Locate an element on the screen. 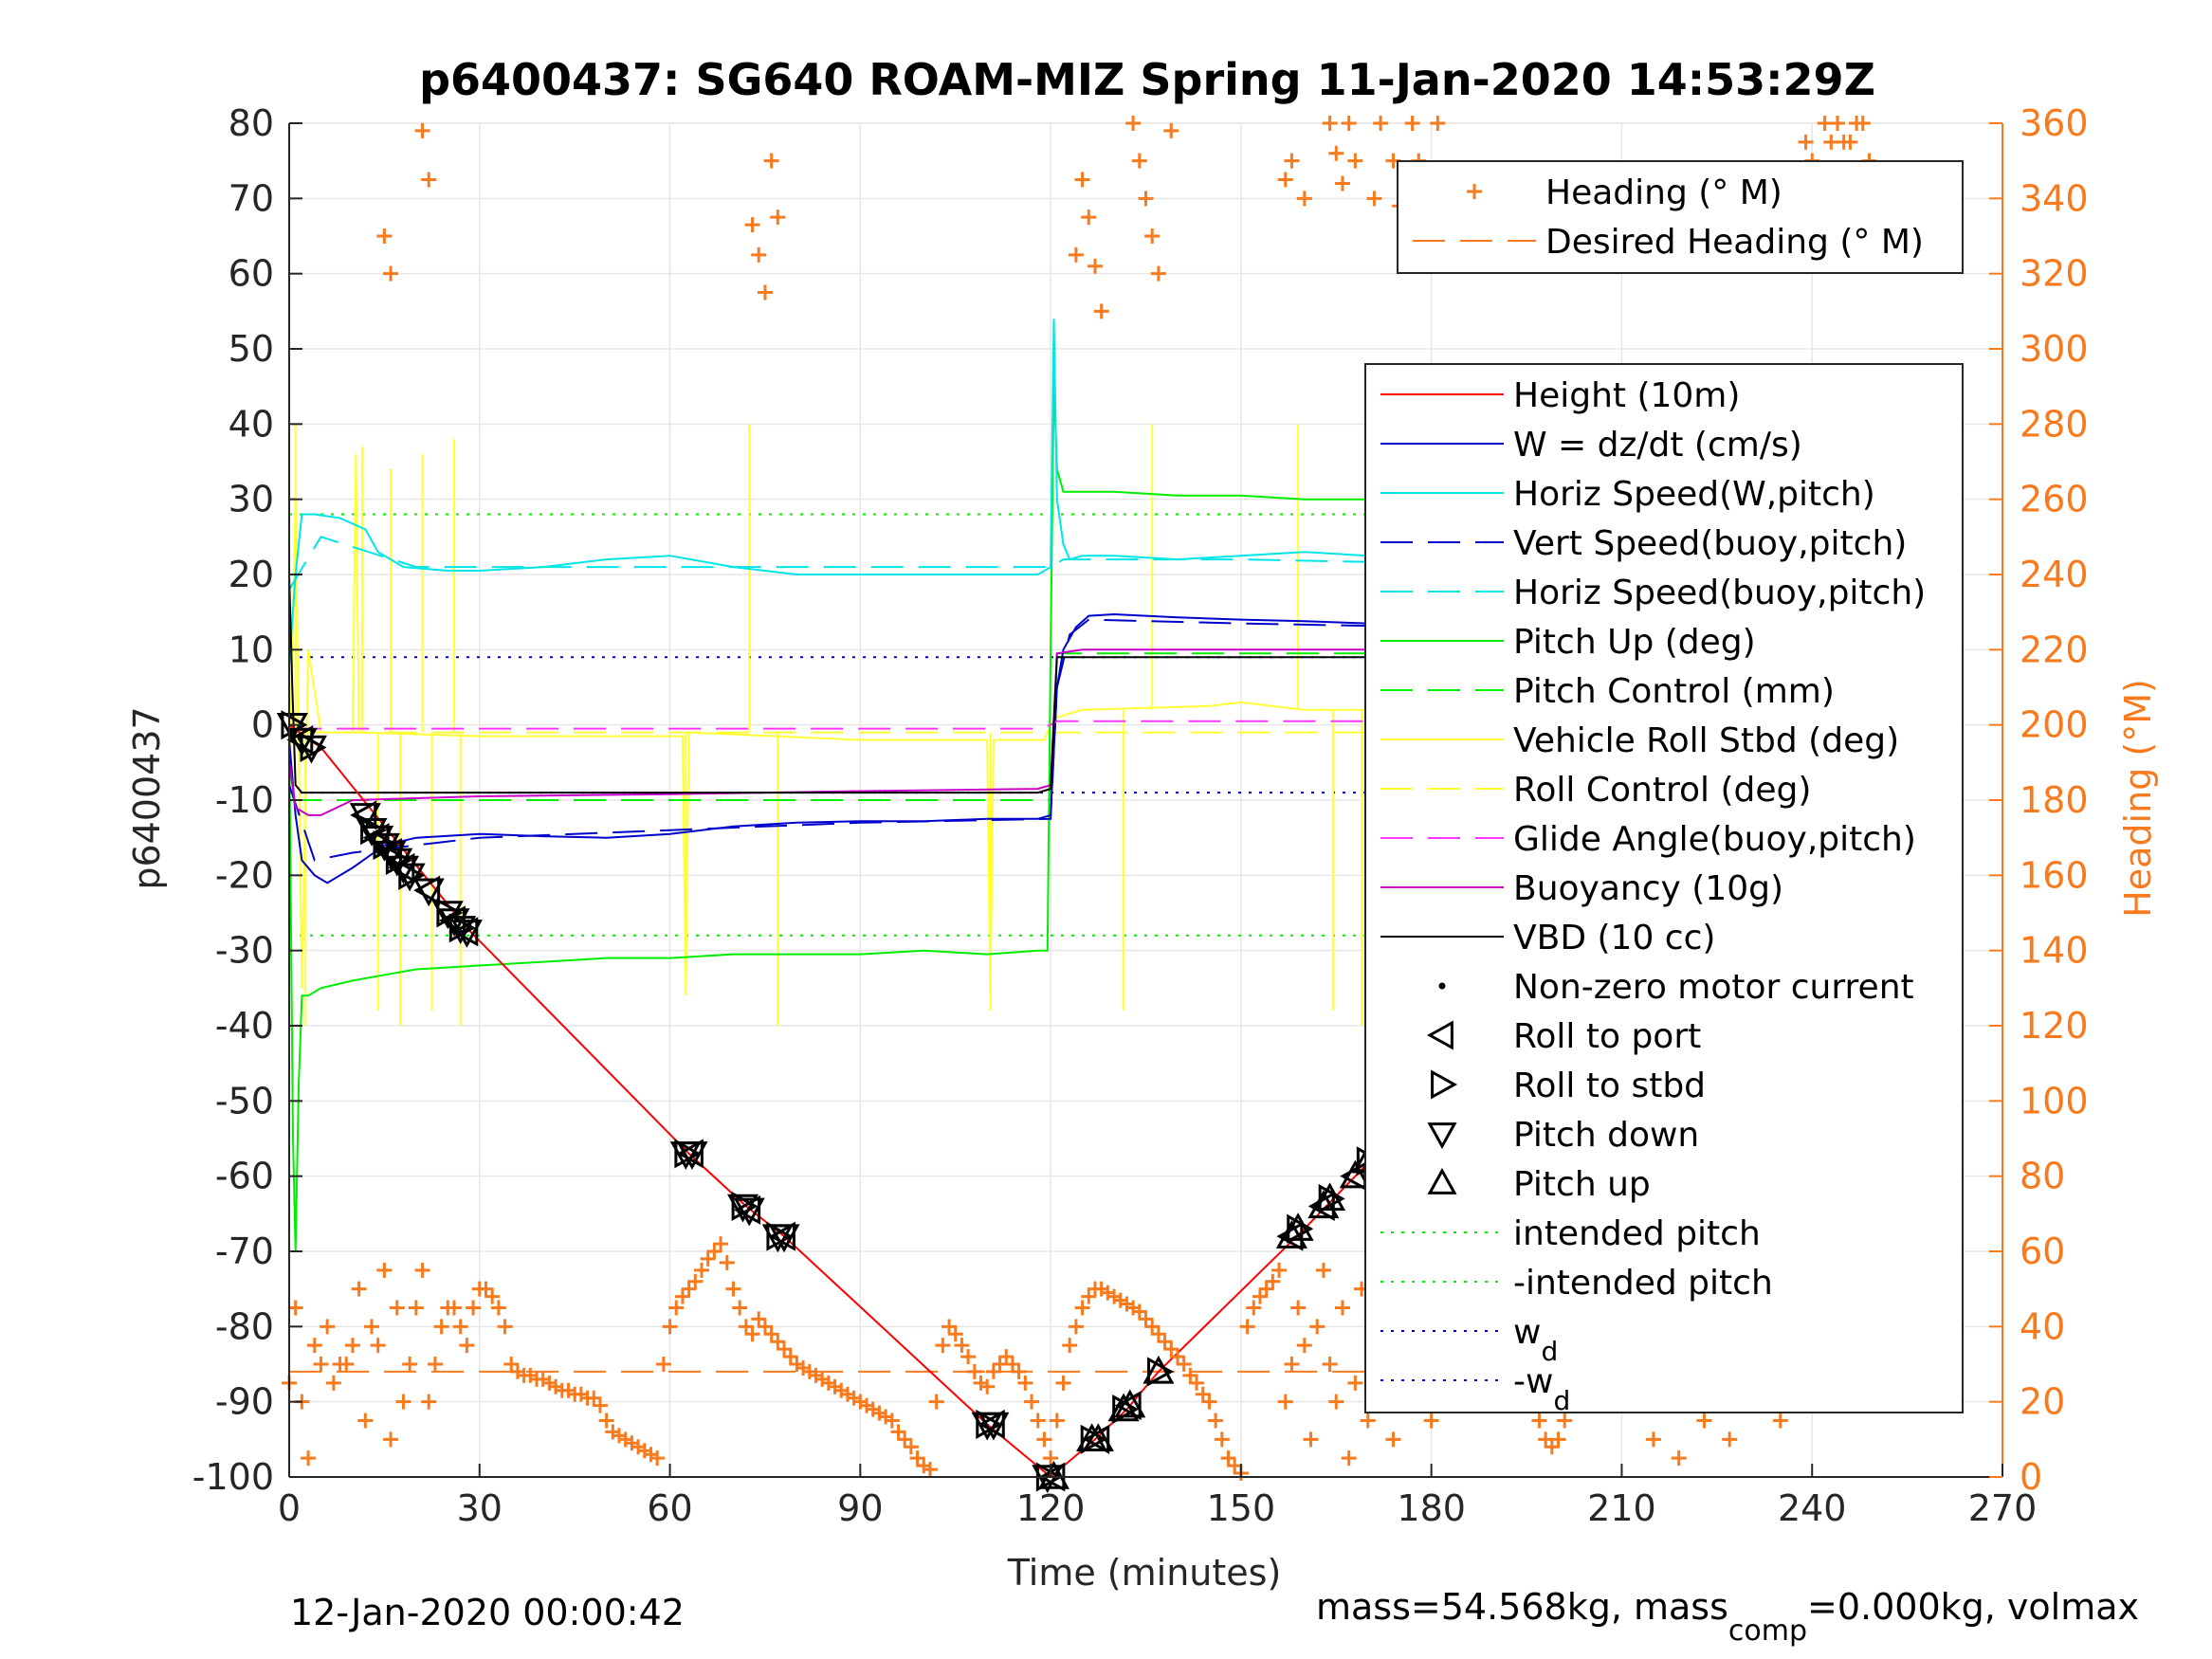 This screenshot has width=2212, height=1659. legend-heading: Heading (° M) Desired Heading (° M) is located at coordinates (1680, 217).